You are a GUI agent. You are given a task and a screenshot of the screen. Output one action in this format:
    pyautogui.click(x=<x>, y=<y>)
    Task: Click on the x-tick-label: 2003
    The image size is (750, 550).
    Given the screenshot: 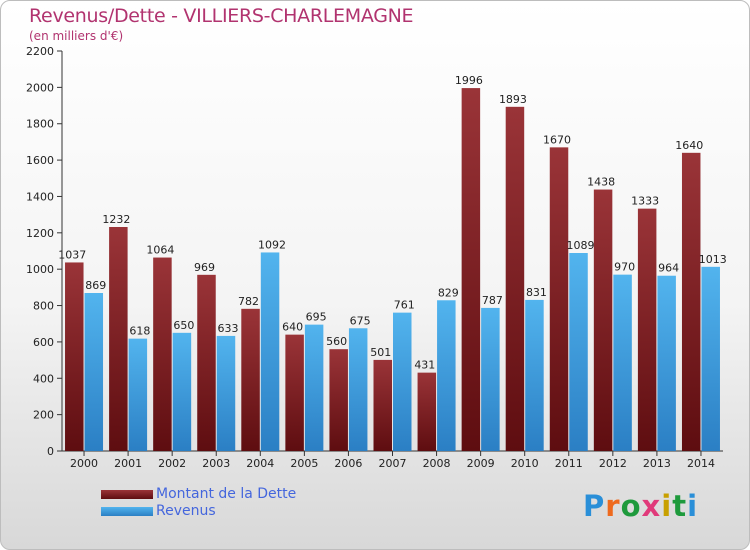 What is the action you would take?
    pyautogui.click(x=216, y=463)
    